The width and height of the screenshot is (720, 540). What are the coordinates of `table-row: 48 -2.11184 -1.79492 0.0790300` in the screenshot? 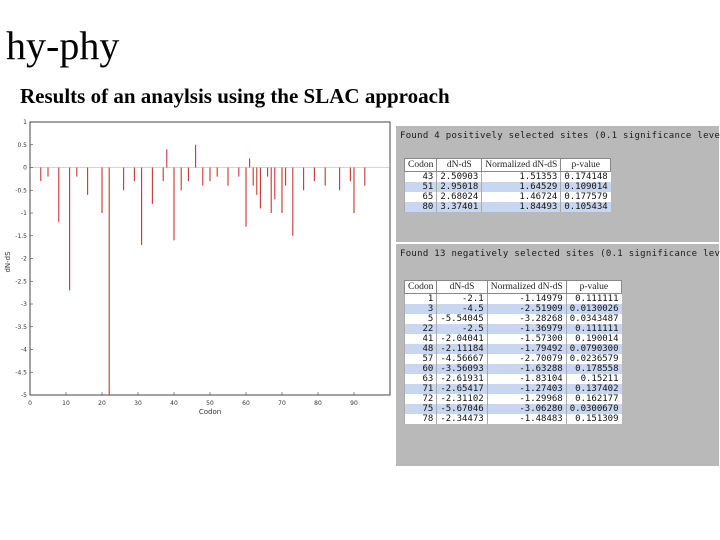 It's located at (512, 349).